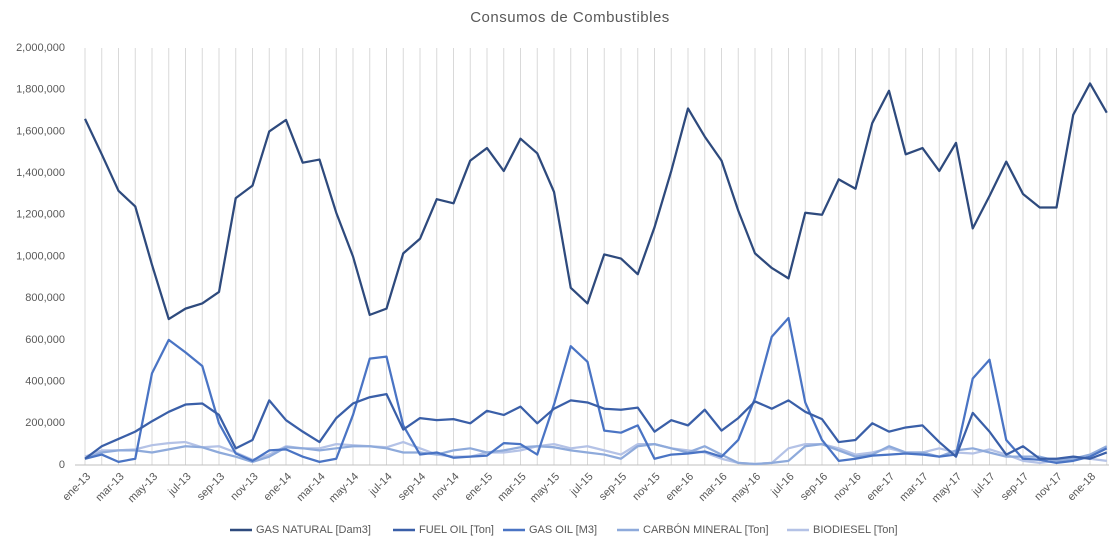  I want to click on x-tick-label: nov-15, so click(646, 487).